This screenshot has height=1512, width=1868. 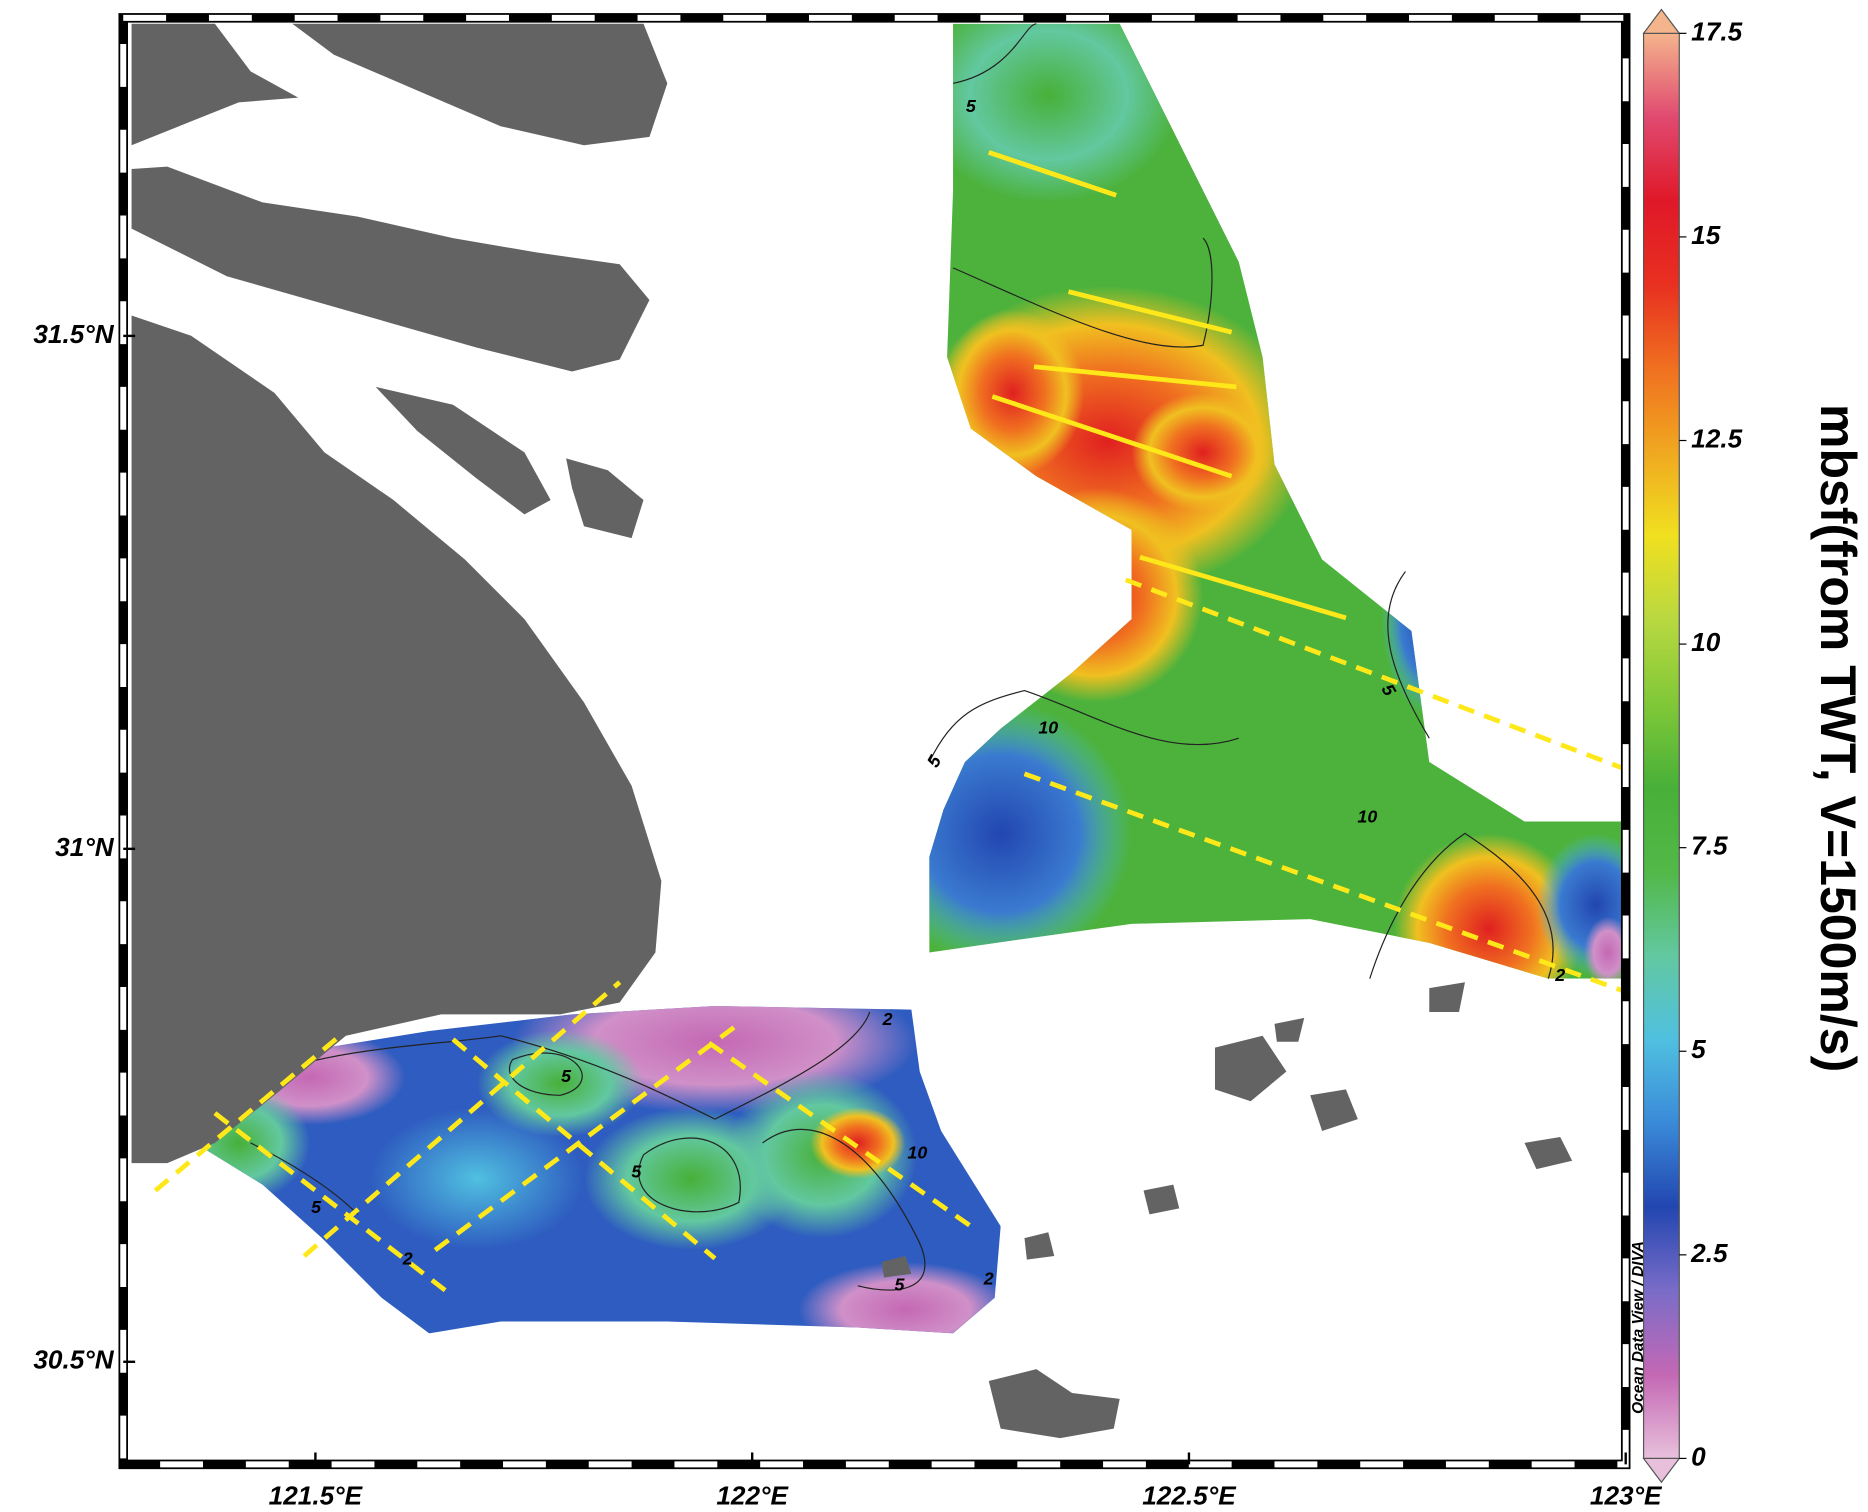 What do you see at coordinates (1706, 235) in the screenshot?
I see `colorbar-tick-label: 15` at bounding box center [1706, 235].